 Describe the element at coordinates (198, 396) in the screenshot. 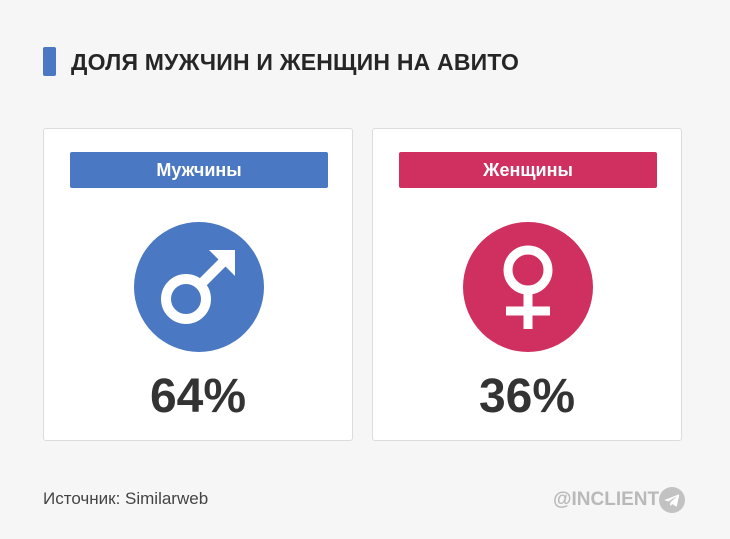

I see `men-percent: 64%` at that location.